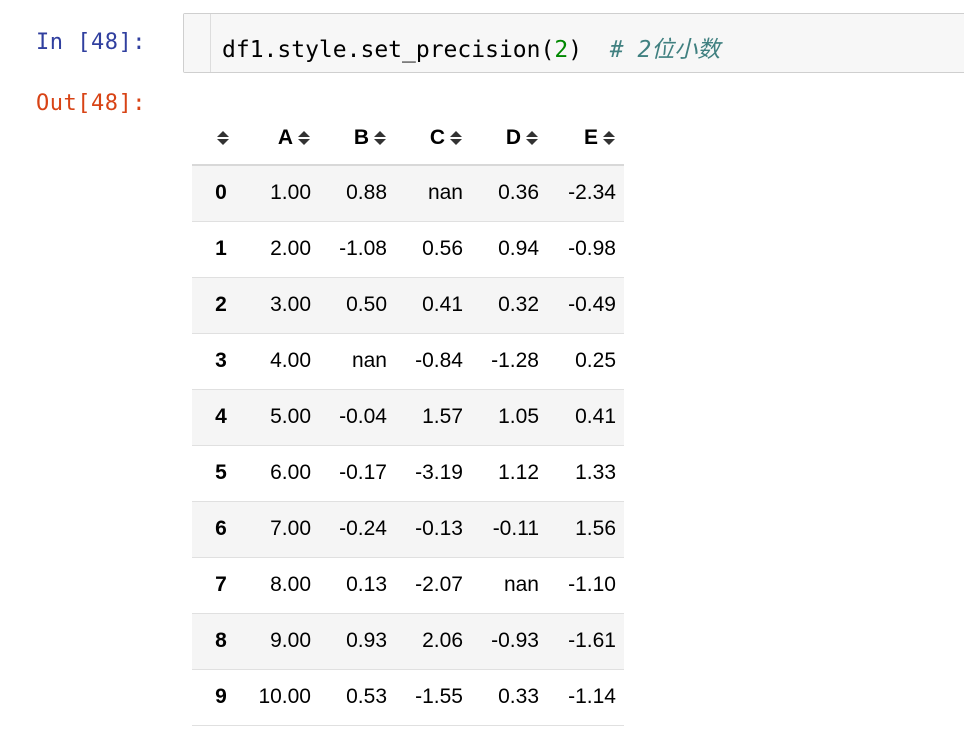  I want to click on table-cell: -2.34, so click(592, 193).